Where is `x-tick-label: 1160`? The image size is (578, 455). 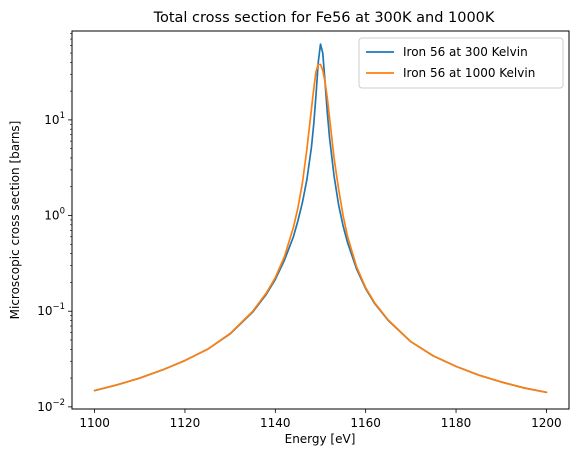
x-tick-label: 1160 is located at coordinates (365, 423).